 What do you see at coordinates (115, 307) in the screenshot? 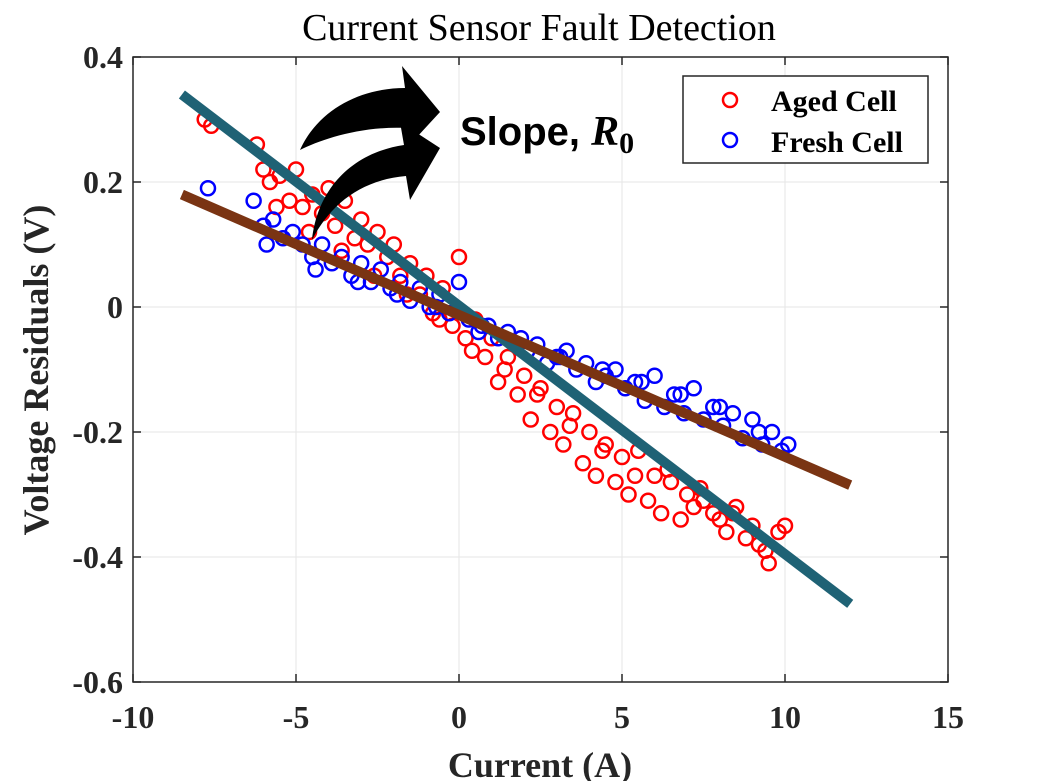
I see `y-tick-label: 0` at bounding box center [115, 307].